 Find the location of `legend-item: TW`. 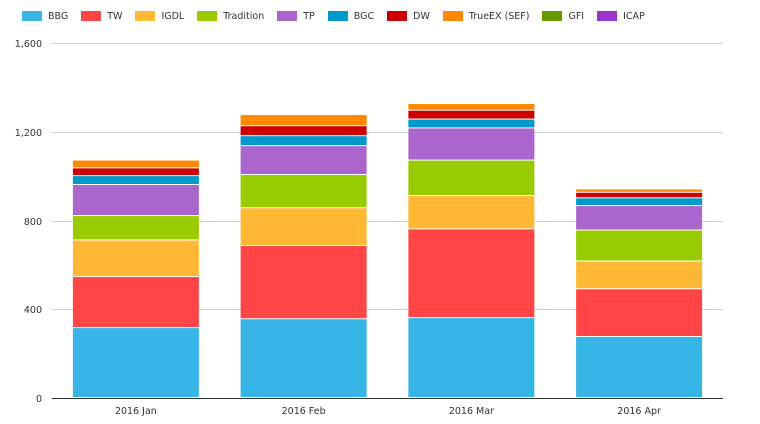

legend-item: TW is located at coordinates (101, 16).